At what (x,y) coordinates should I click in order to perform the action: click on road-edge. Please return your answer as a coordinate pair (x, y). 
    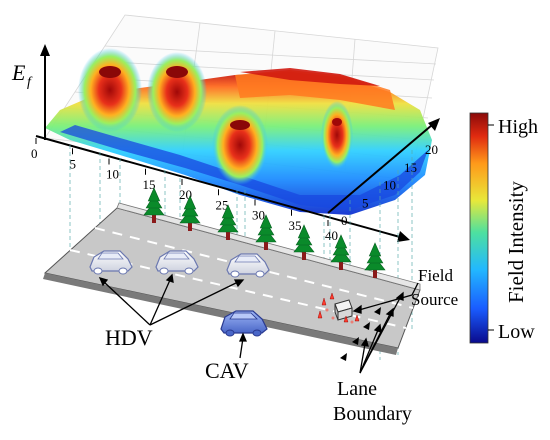
    Looking at the image, I should click on (220, 314).